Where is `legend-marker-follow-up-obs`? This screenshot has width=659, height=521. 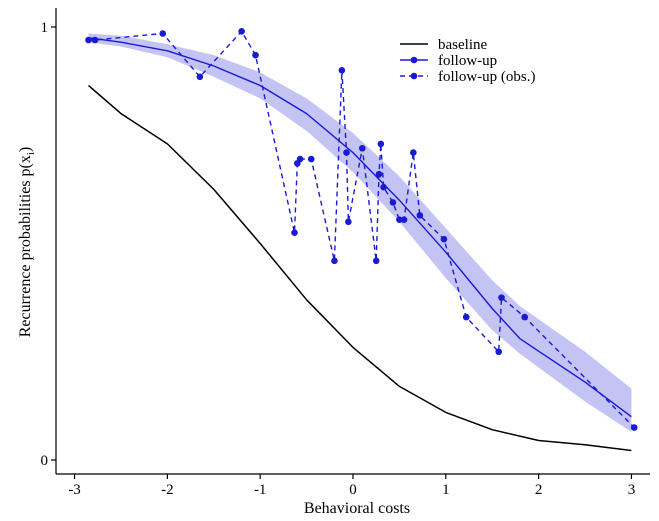
legend-marker-follow-up-obs is located at coordinates (414, 76).